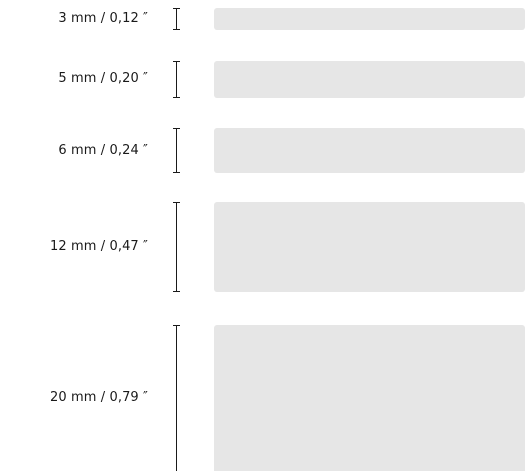 This screenshot has width=531, height=471. I want to click on swatch-3mm, so click(369, 19).